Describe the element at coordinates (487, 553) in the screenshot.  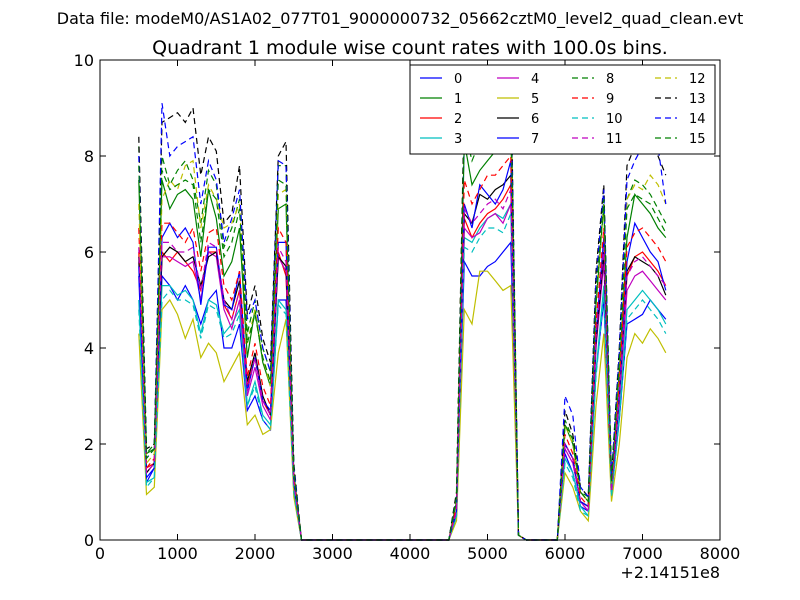
I see `x-tick-label: 5000` at that location.